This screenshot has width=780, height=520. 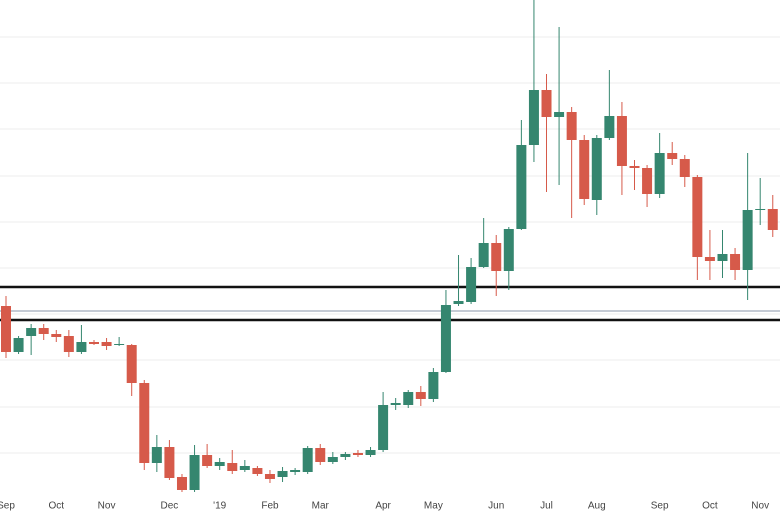 What do you see at coordinates (433, 506) in the screenshot?
I see `x-tick-label: May` at bounding box center [433, 506].